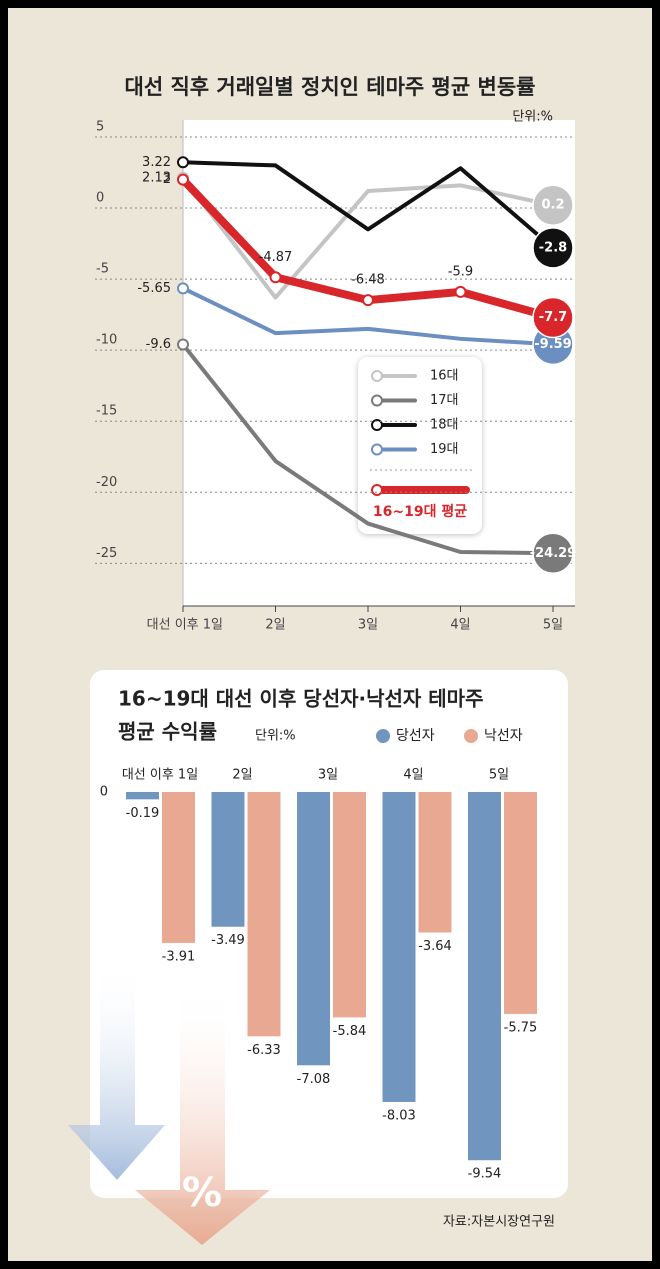 The image size is (660, 1269). Describe the element at coordinates (264, 1050) in the screenshot. I see `data-label: -6.33` at that location.